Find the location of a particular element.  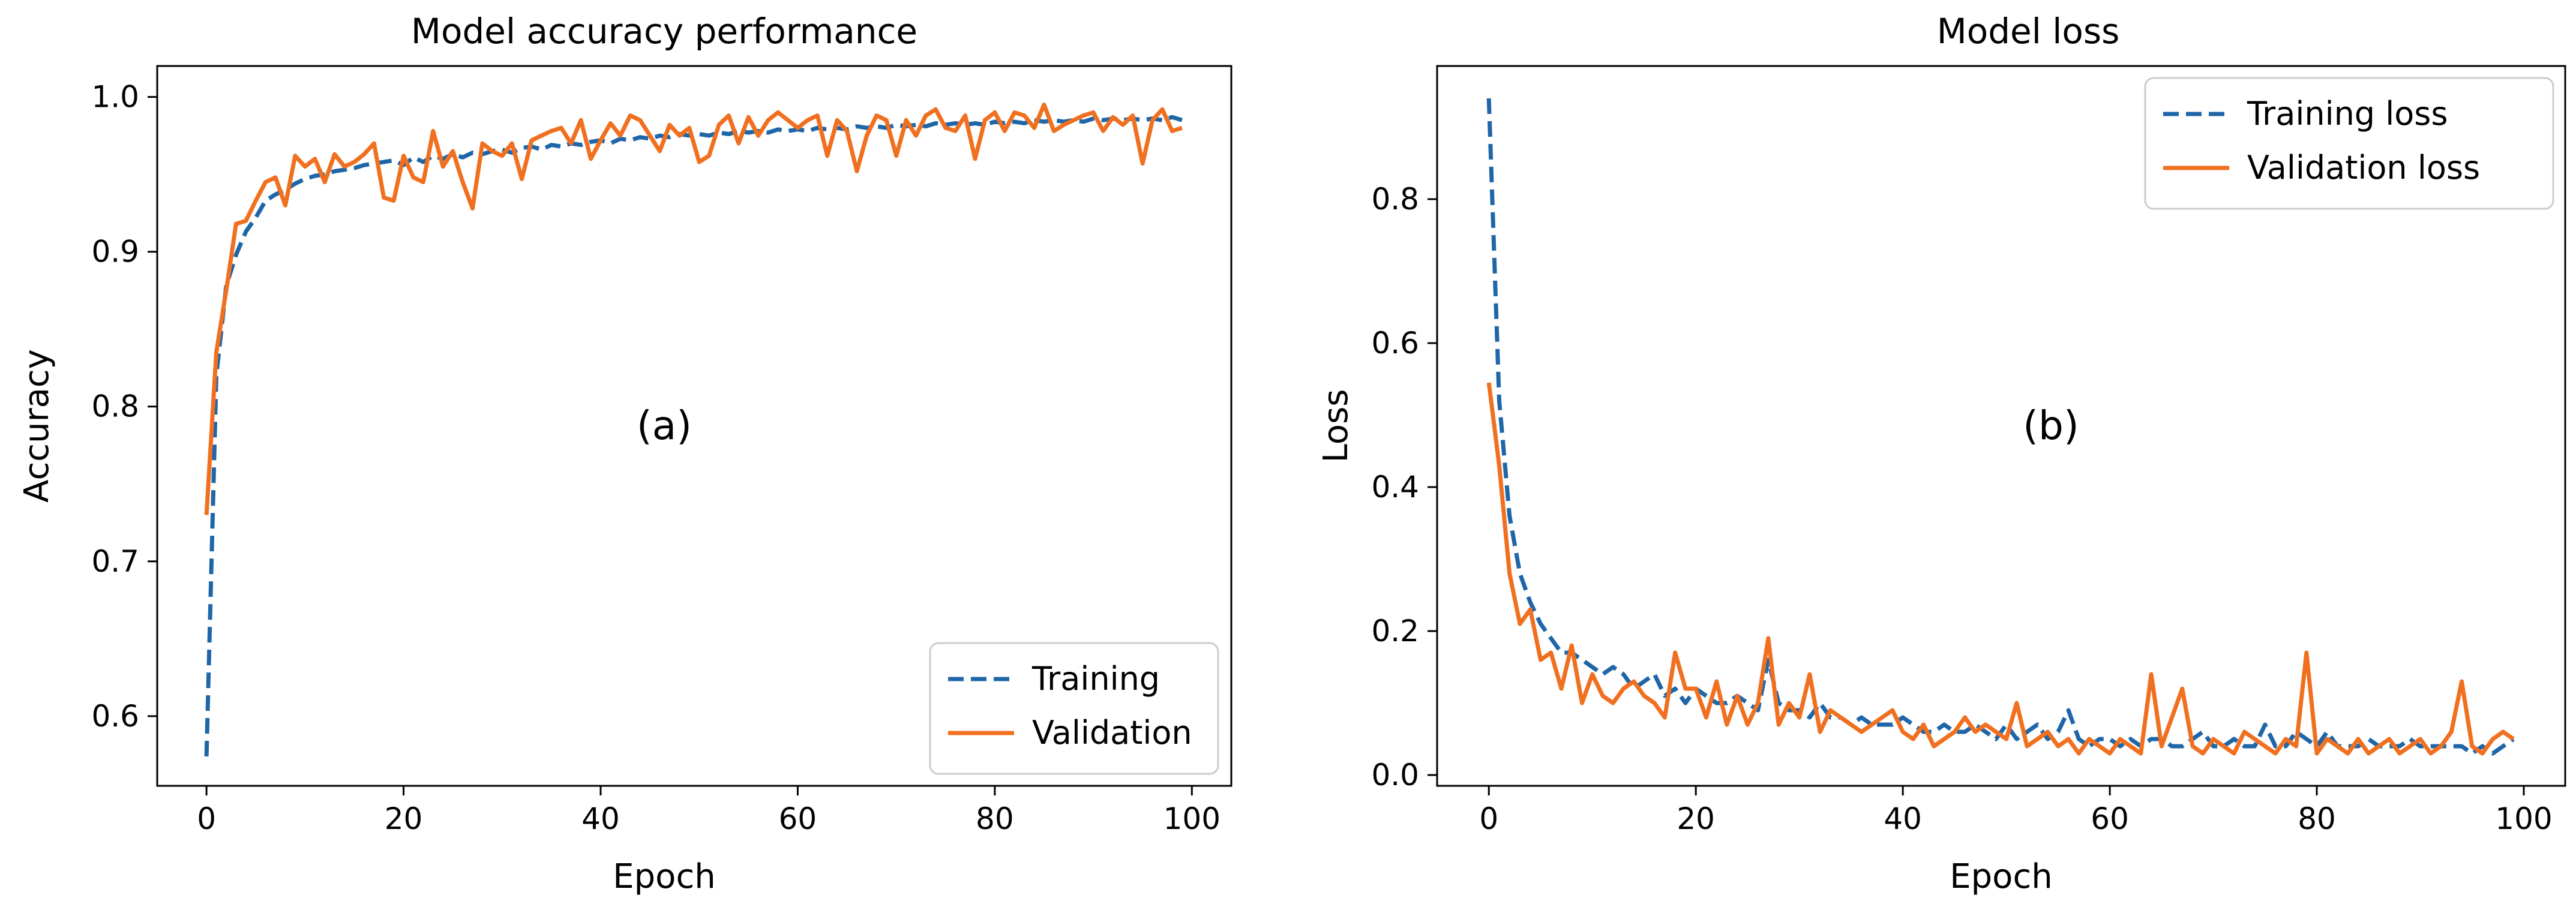

accuracy-y-tick-label: 0.9 is located at coordinates (115, 252).